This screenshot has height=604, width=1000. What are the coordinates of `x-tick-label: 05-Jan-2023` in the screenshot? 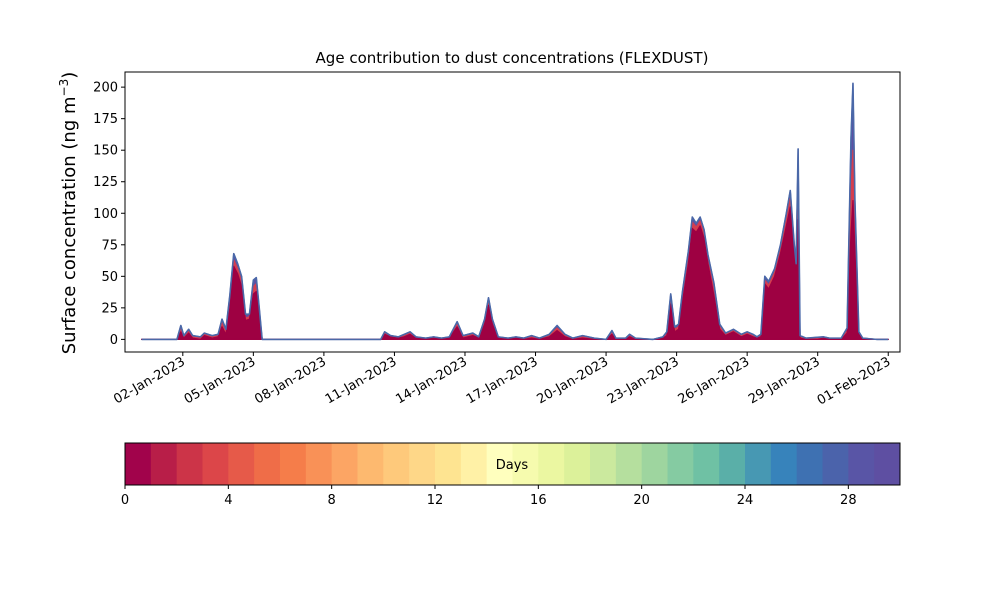 It's located at (220, 380).